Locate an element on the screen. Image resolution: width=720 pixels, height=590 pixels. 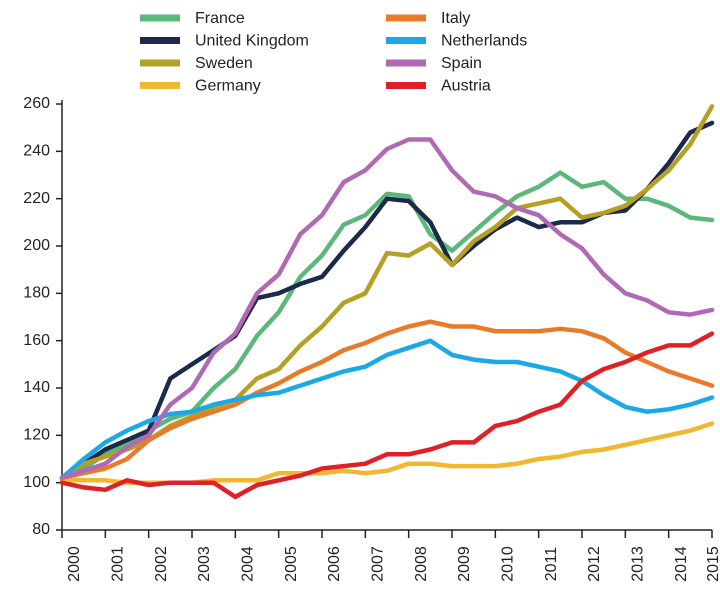
legend-label: United Kingdom is located at coordinates (252, 41).